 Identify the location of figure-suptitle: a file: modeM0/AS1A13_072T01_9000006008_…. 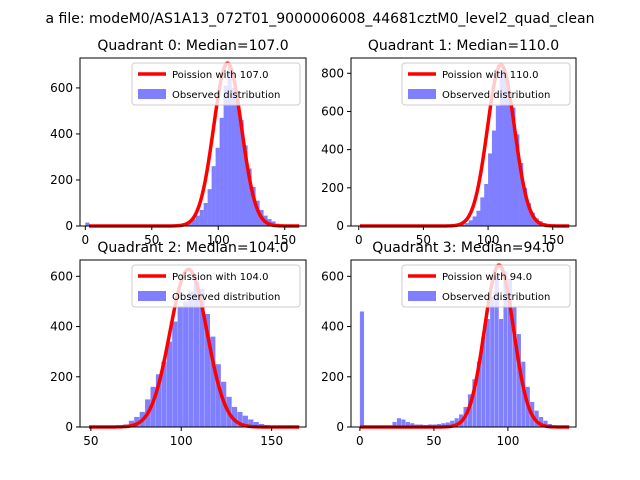
(320, 19).